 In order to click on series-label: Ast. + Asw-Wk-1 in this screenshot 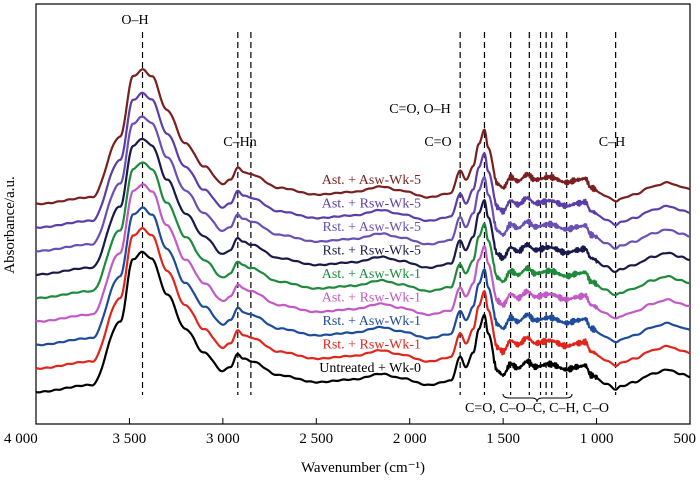, I will do `click(371, 274)`.